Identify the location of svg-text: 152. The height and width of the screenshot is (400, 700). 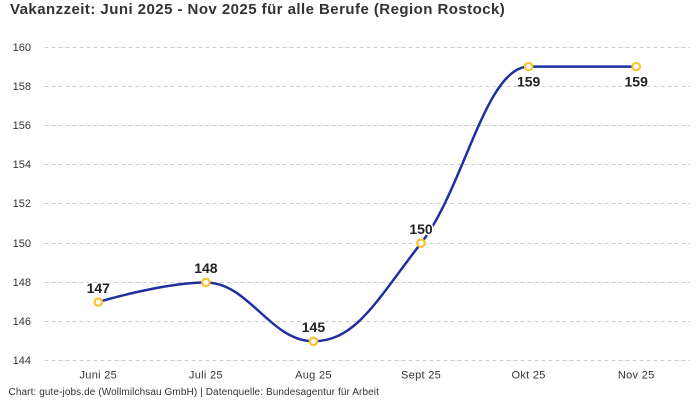
(22, 204).